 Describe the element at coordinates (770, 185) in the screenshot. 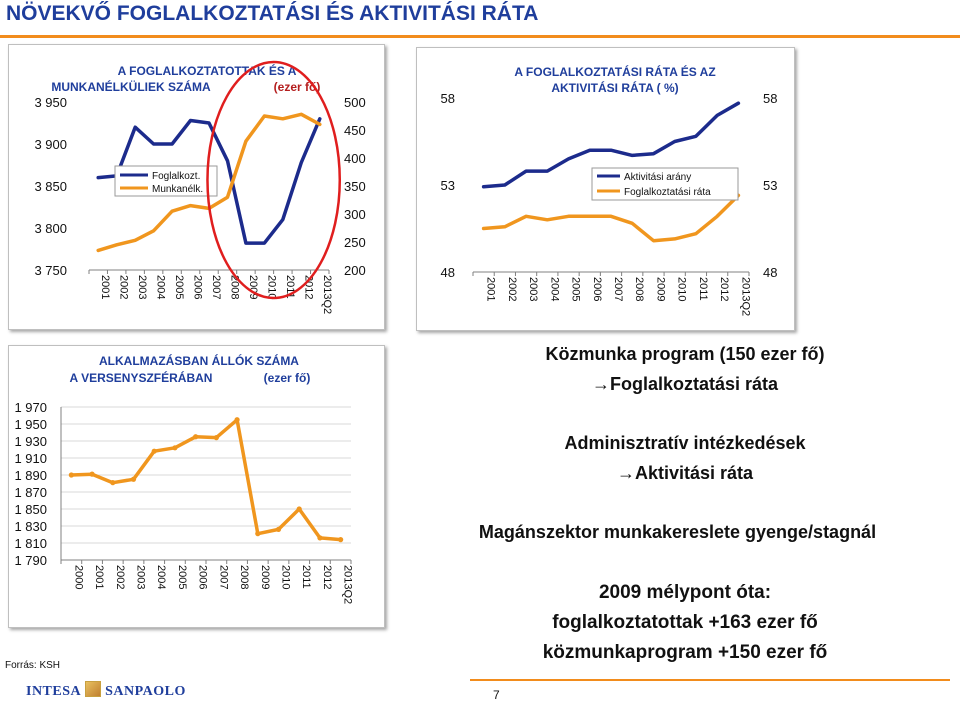

I see `chart-2-ytick-right: 53` at that location.